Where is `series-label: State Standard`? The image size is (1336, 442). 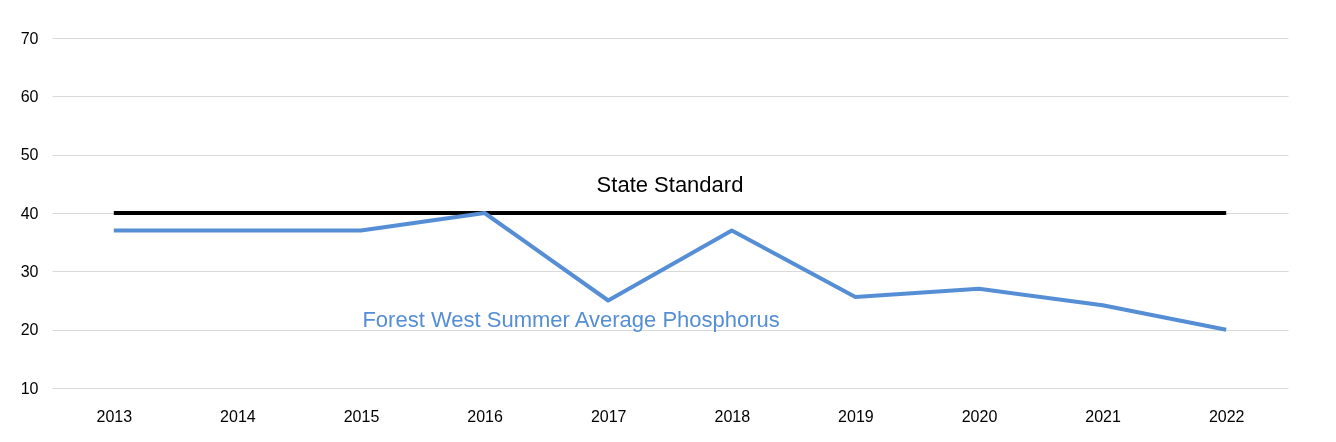 series-label: State Standard is located at coordinates (670, 184).